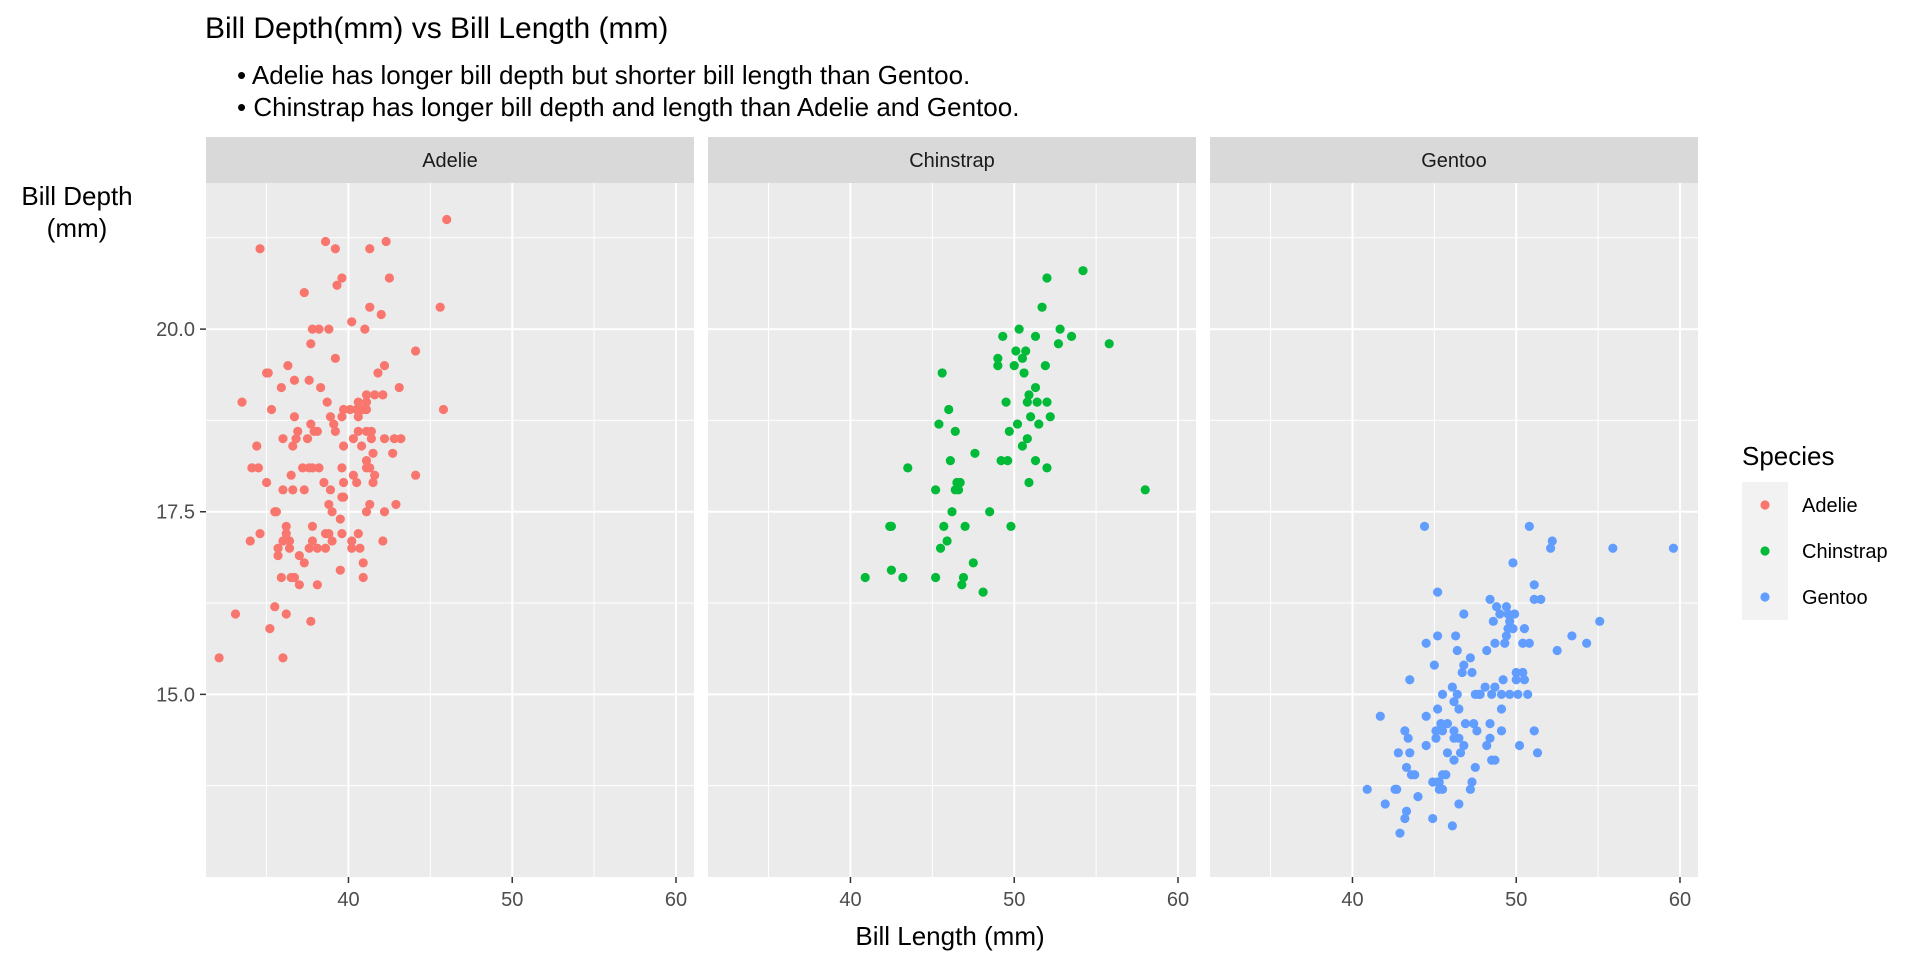 The image size is (1920, 965). What do you see at coordinates (1824, 552) in the screenshot?
I see `legend-entries: Adelie Chinstrap Gentoo` at bounding box center [1824, 552].